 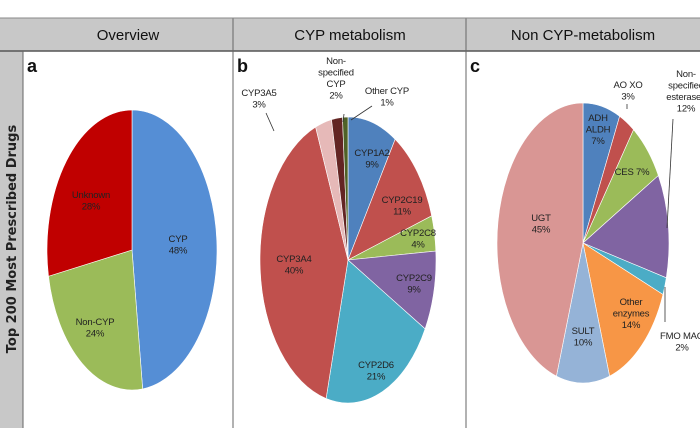 What do you see at coordinates (293, 259) in the screenshot?
I see `slice-name: CYP3A4` at bounding box center [293, 259].